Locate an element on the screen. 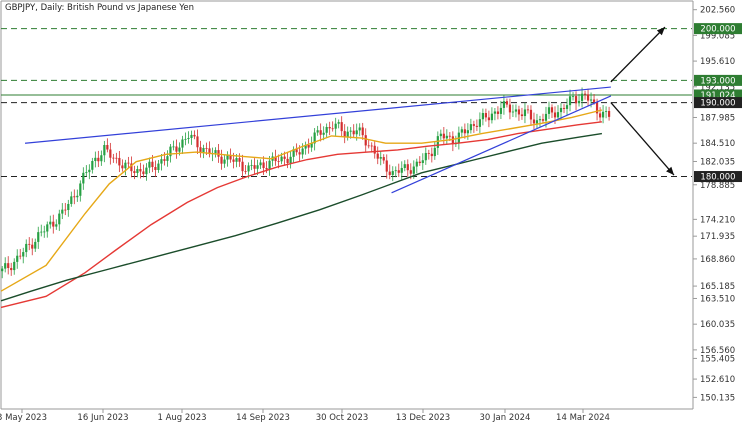 This screenshot has height=425, width=755. x-tick-label: 30 Jan 2024 is located at coordinates (505, 418).